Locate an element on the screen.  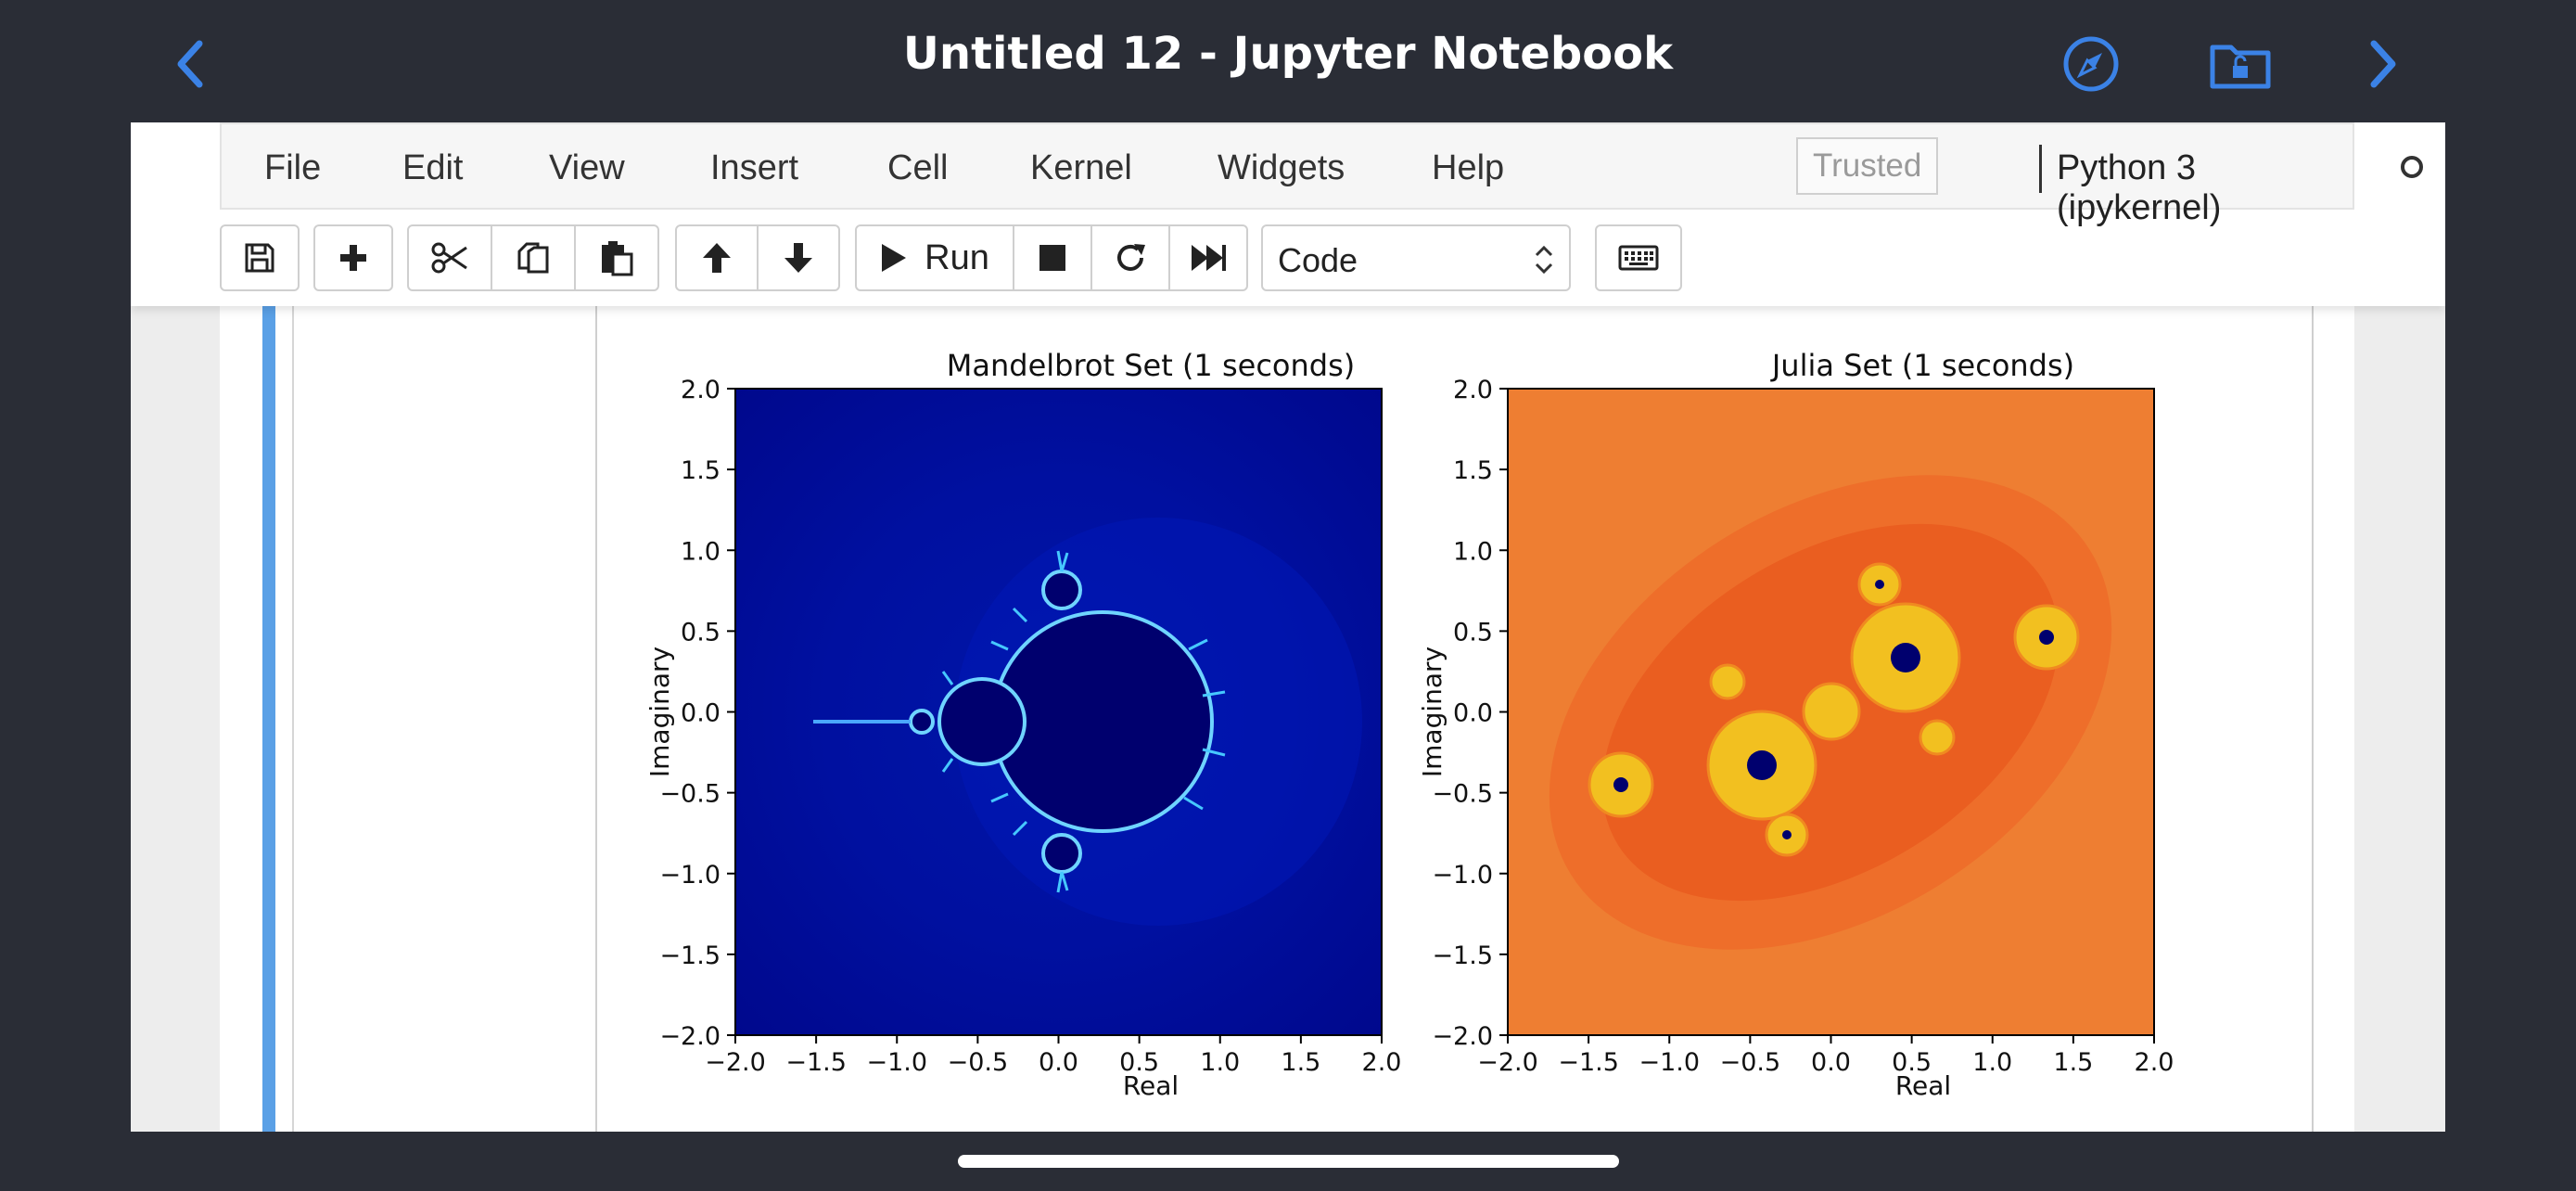
menu-kernel: Kernel is located at coordinates (1081, 167).